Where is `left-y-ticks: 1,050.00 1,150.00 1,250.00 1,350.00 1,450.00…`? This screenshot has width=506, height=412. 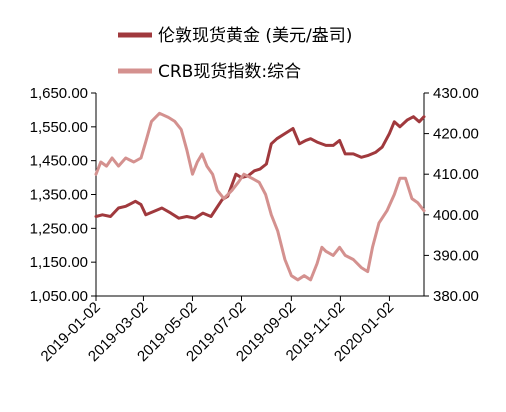 left-y-ticks: 1,050.00 1,150.00 1,250.00 1,350.00 1,450.00… is located at coordinates (63, 195).